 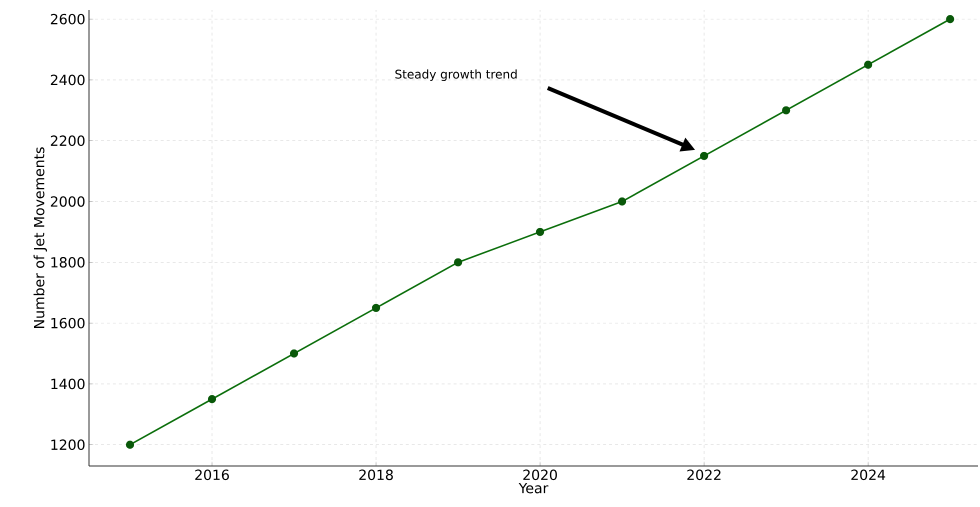 What do you see at coordinates (212, 475) in the screenshot?
I see `x-tick-label: 2016` at bounding box center [212, 475].